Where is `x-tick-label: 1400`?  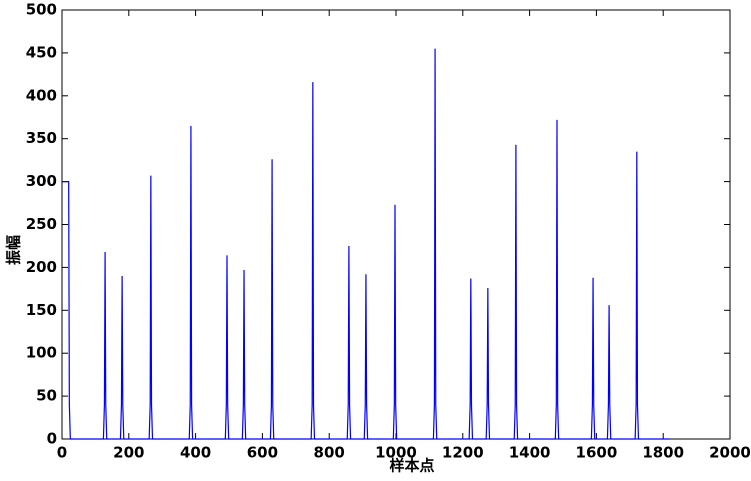 x-tick-label: 1400 is located at coordinates (530, 453).